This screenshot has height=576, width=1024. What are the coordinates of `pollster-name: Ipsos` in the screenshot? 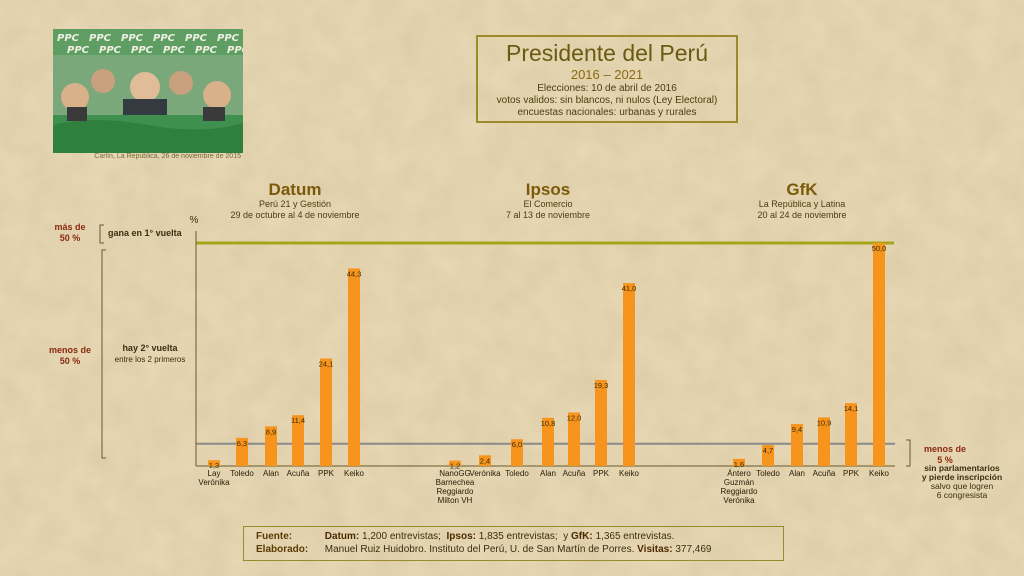 It's located at (548, 189).